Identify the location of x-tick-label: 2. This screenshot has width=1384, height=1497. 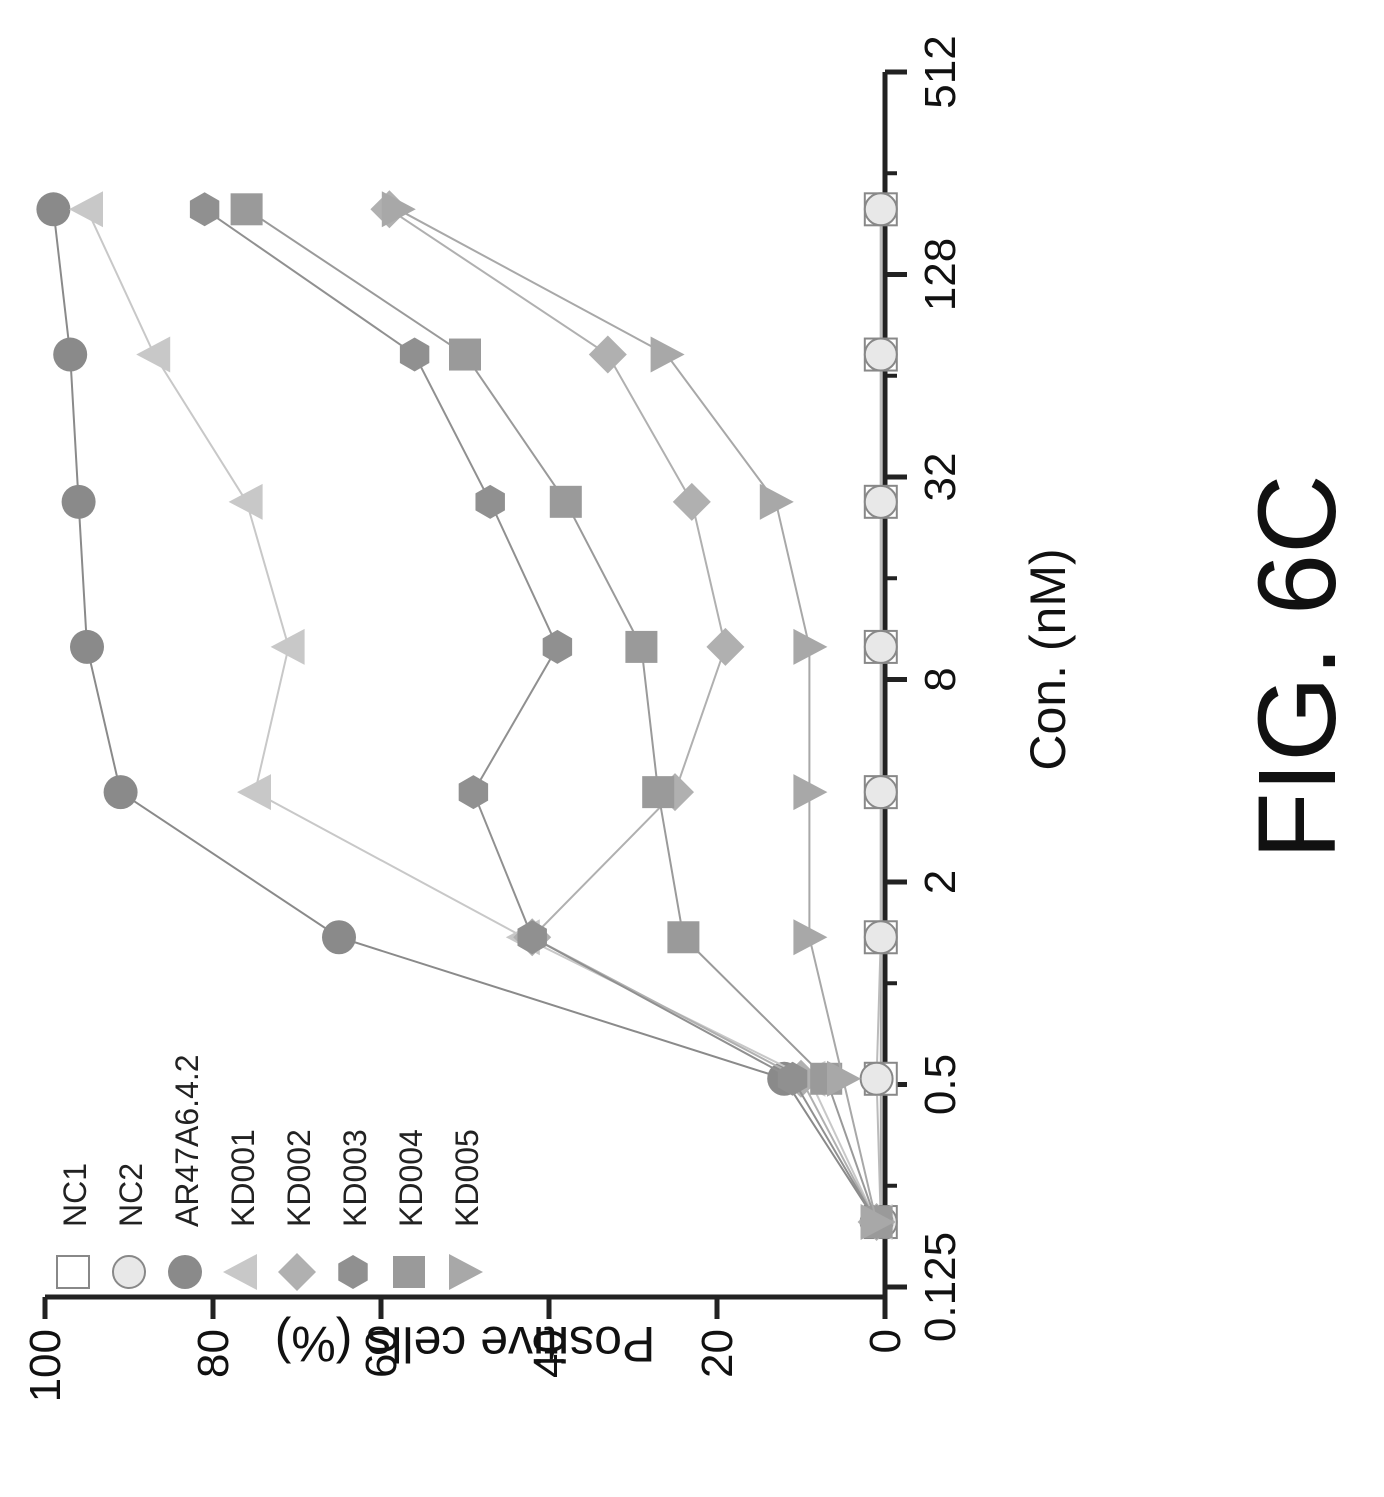
(940, 882).